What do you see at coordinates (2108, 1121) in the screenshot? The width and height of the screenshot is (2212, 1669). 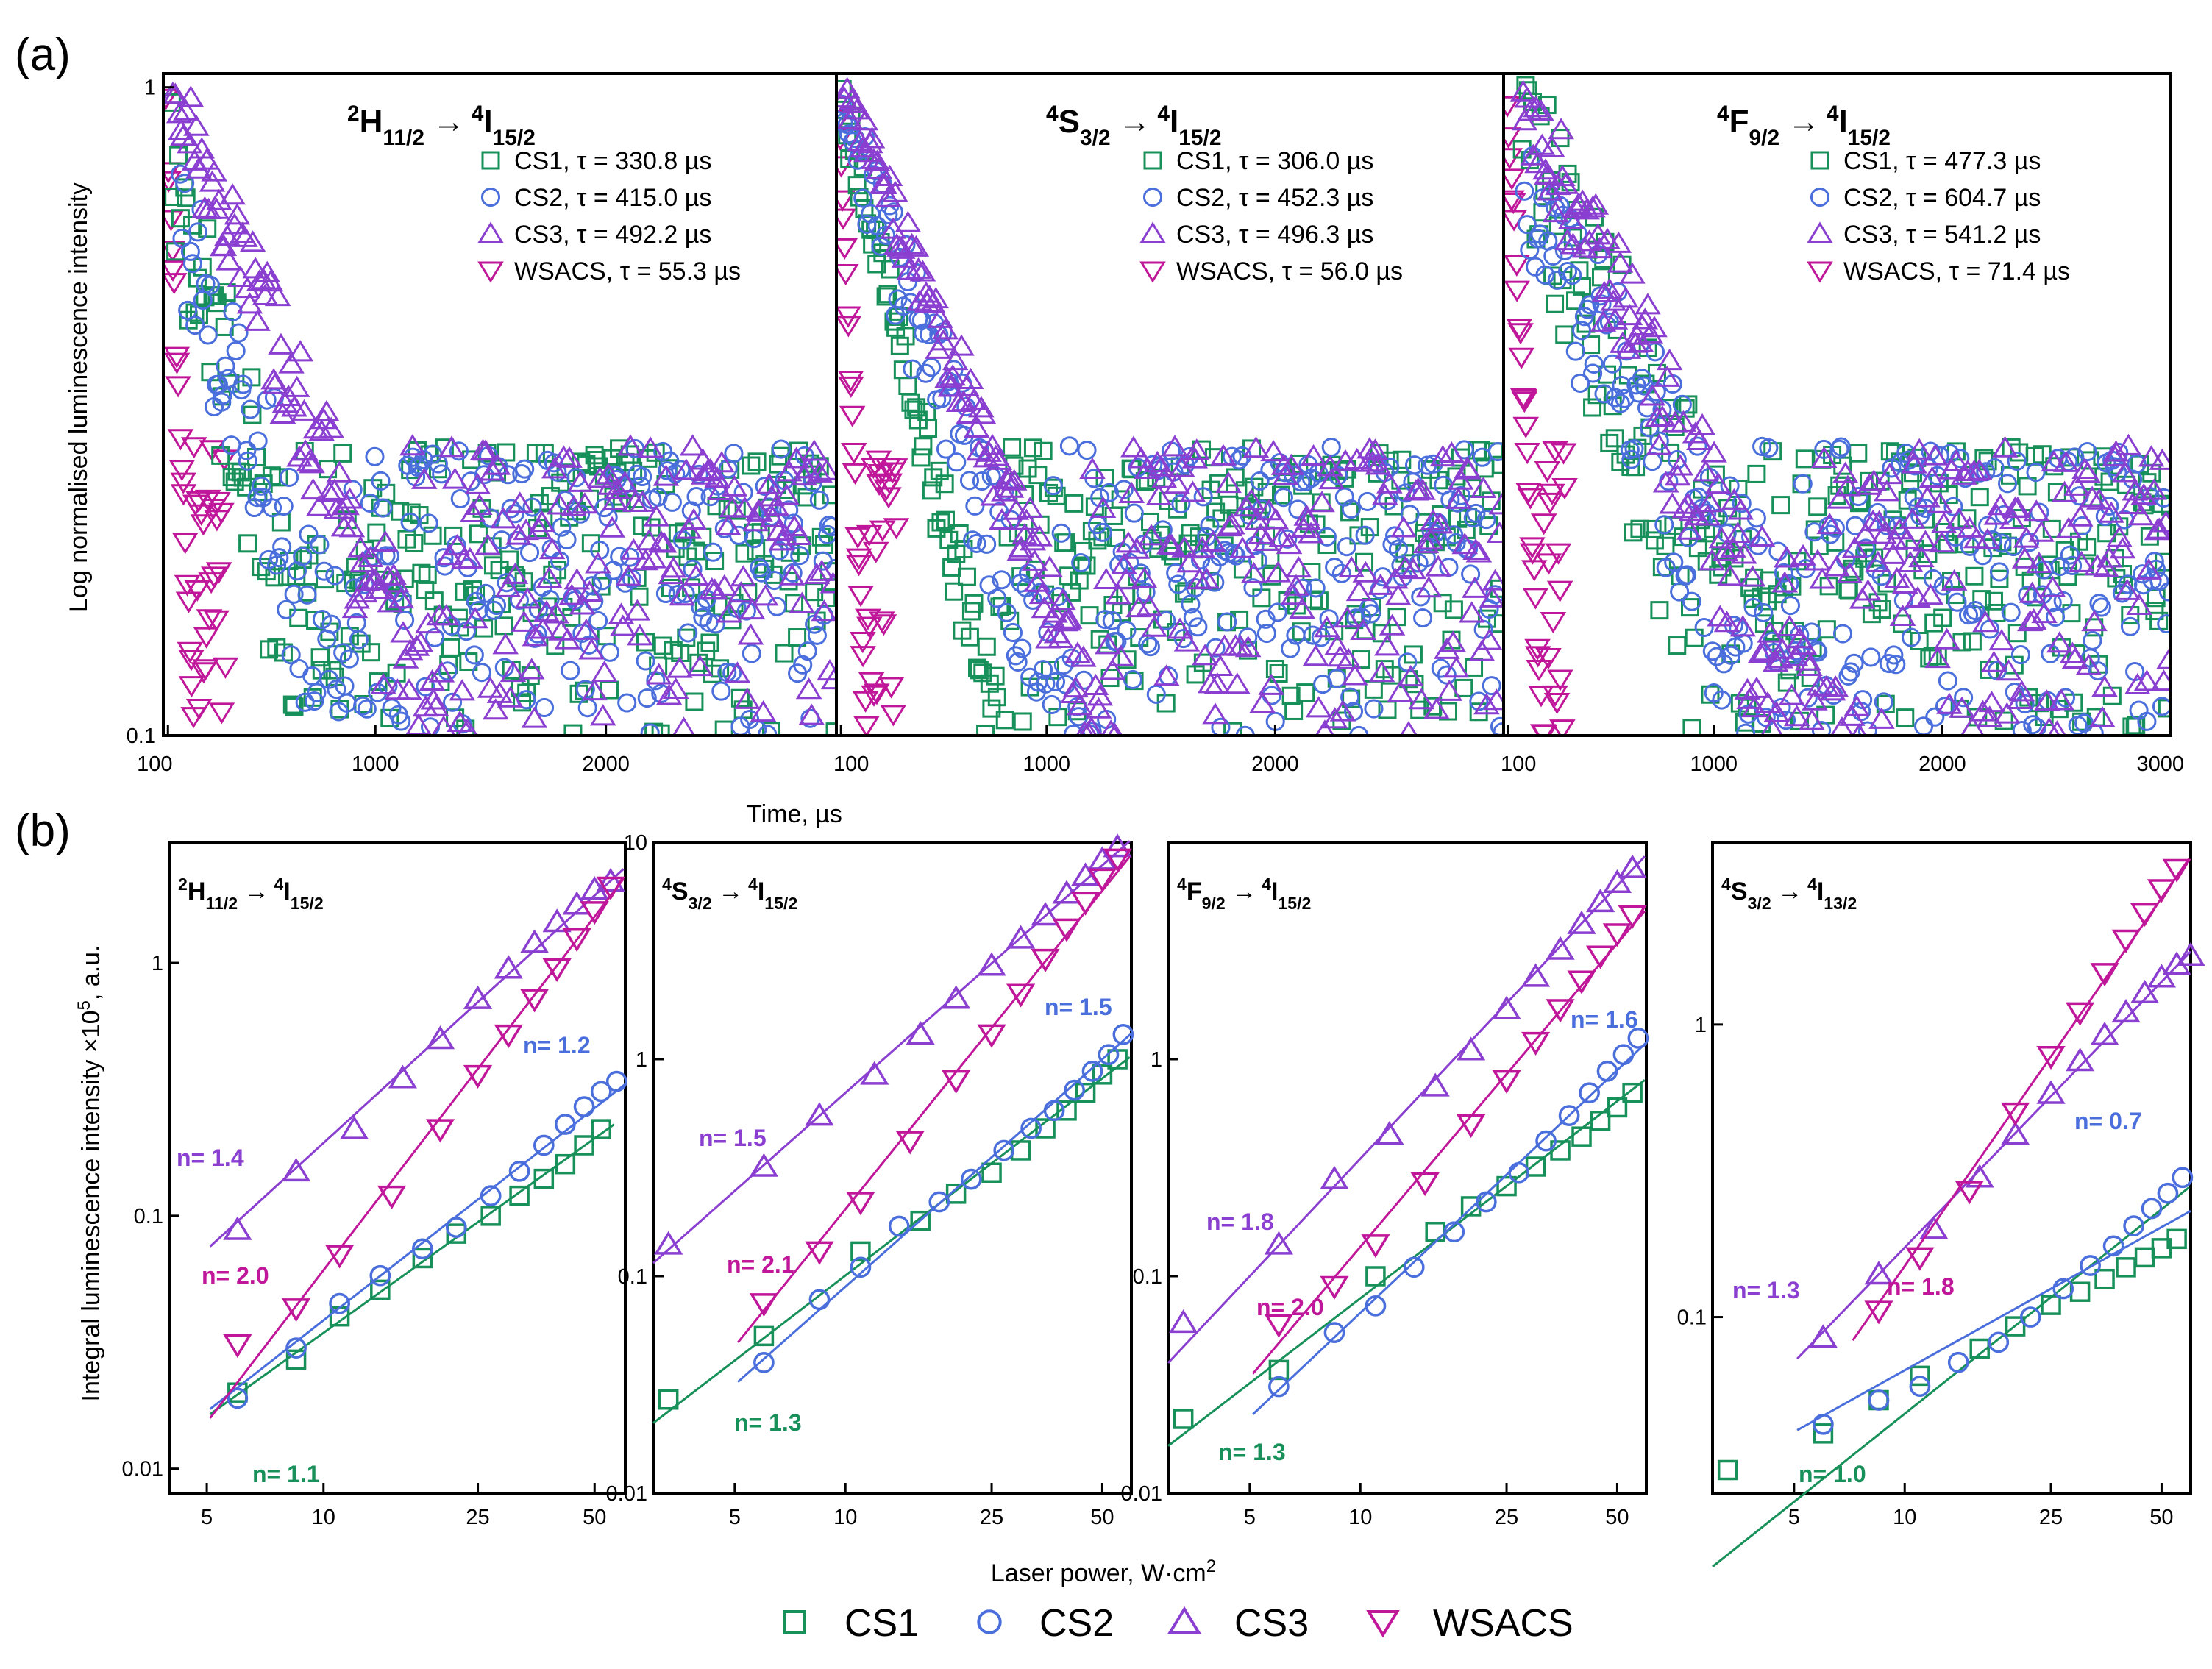 I see `slope-label-cs2: n= 0.7` at bounding box center [2108, 1121].